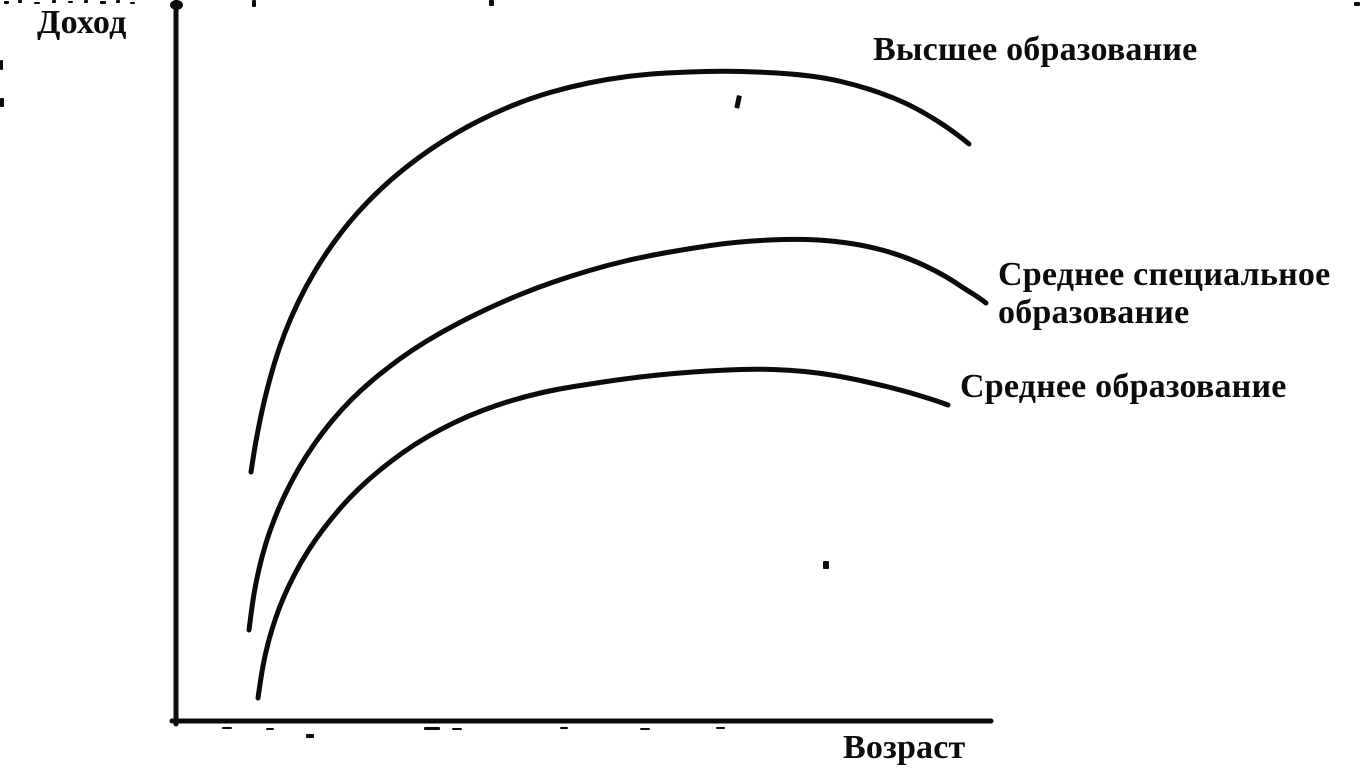  I want to click on series-label-higher-education: Высшее образование, so click(1035, 49).